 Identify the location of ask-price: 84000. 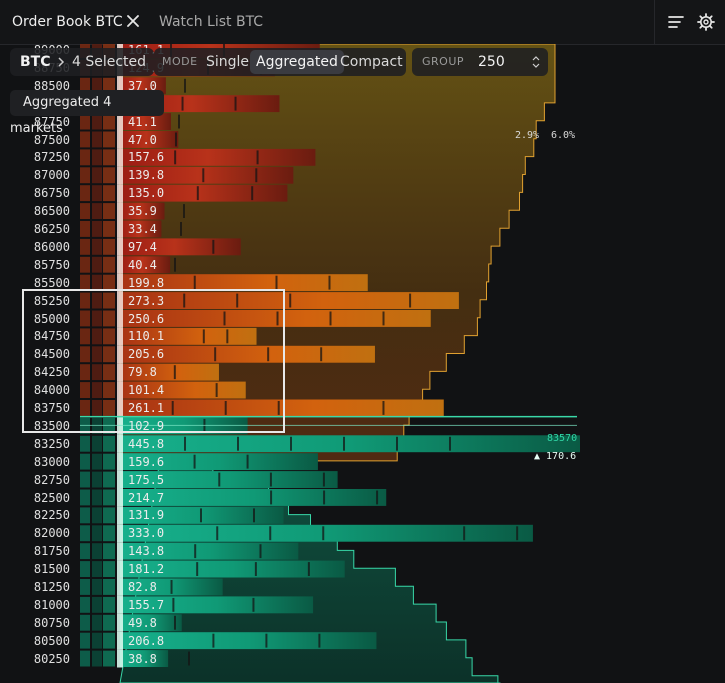
(51, 390).